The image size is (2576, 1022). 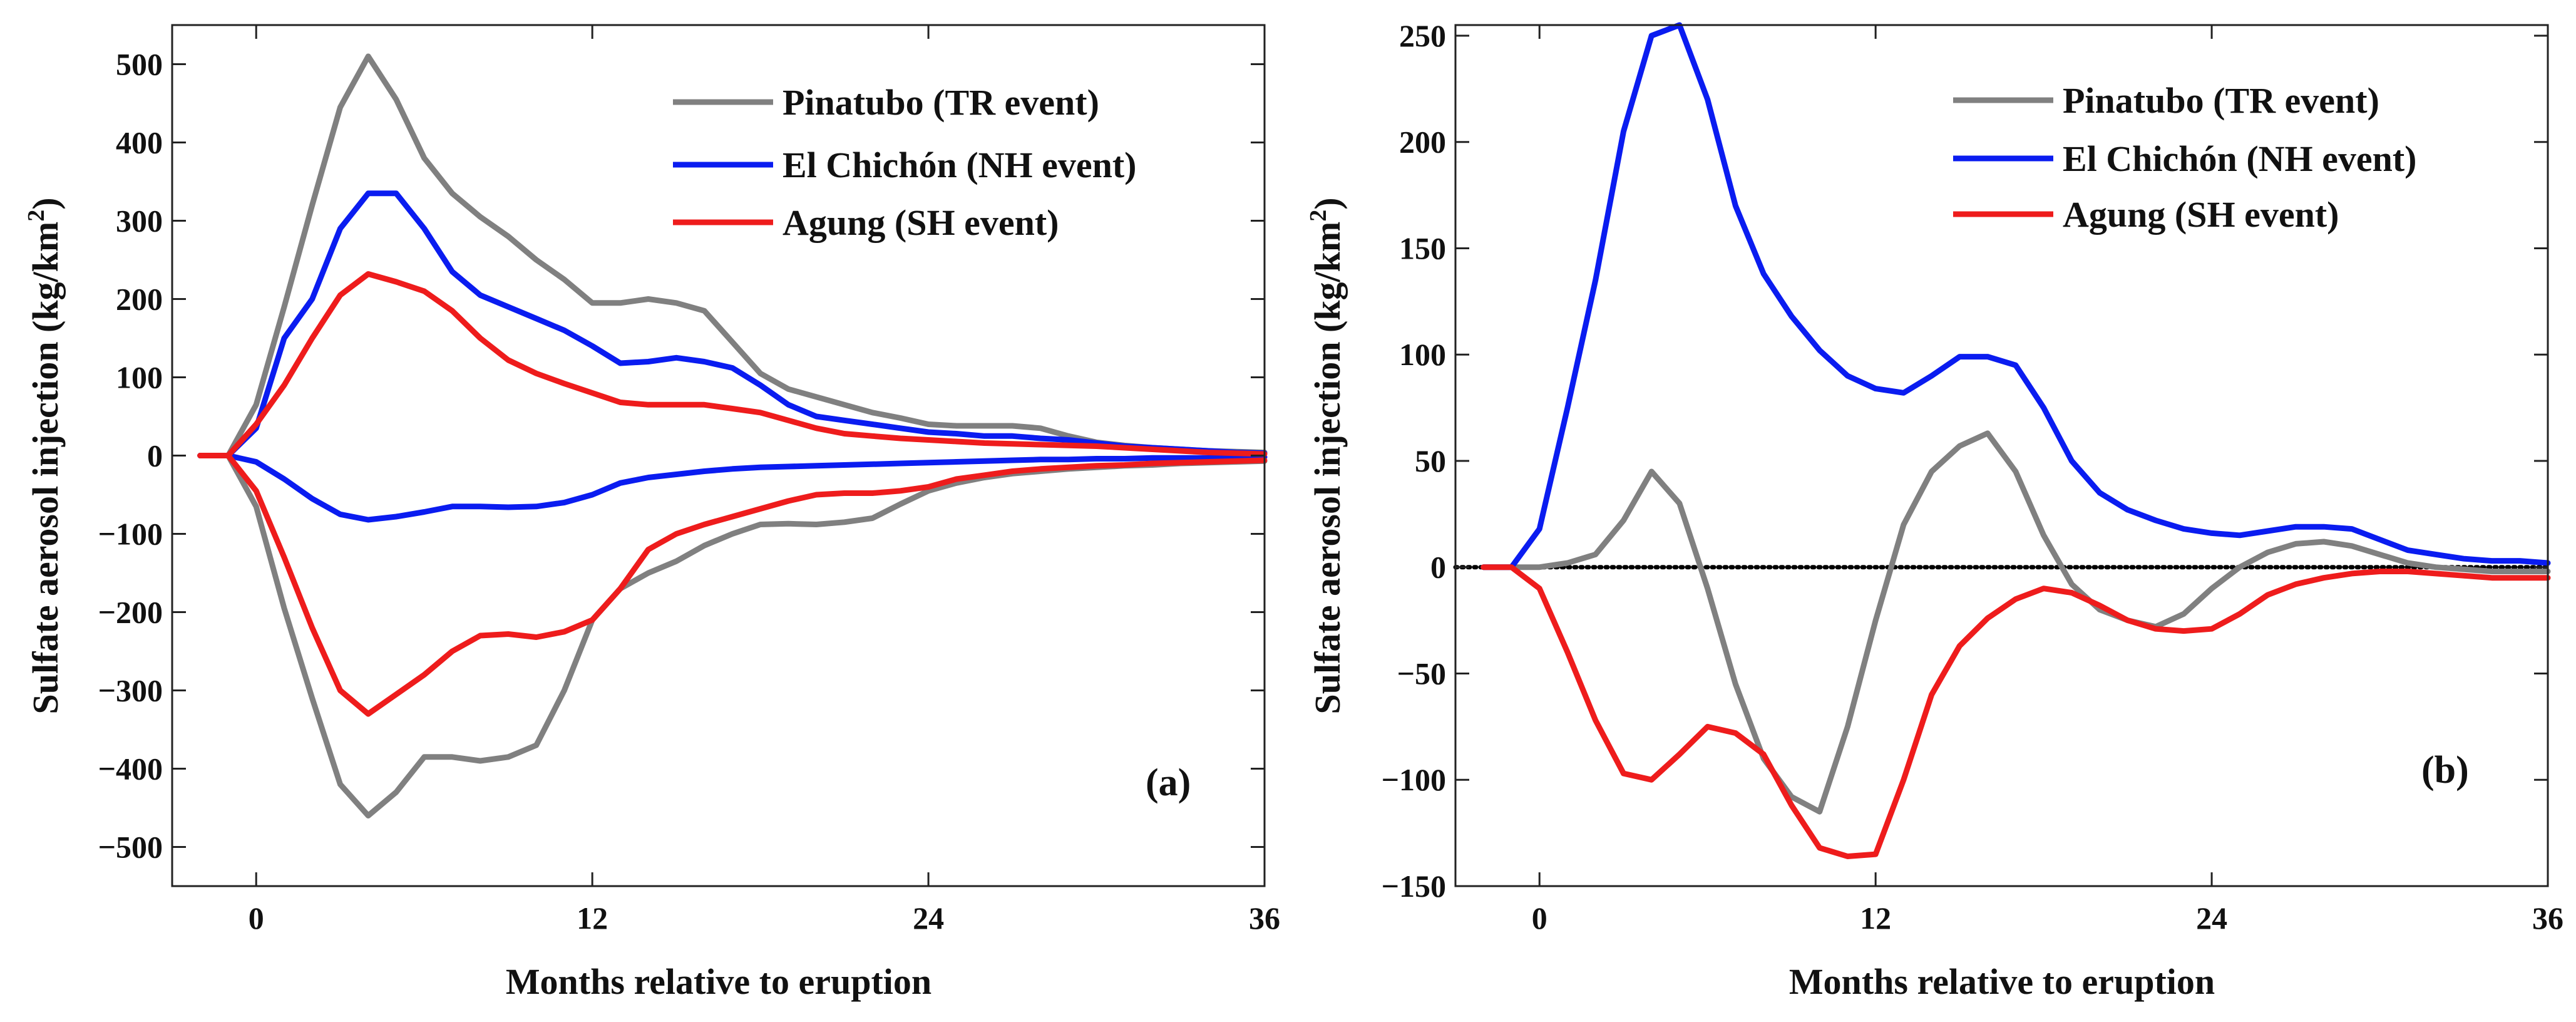 What do you see at coordinates (130, 612) in the screenshot?
I see `y-tick-label: −200` at bounding box center [130, 612].